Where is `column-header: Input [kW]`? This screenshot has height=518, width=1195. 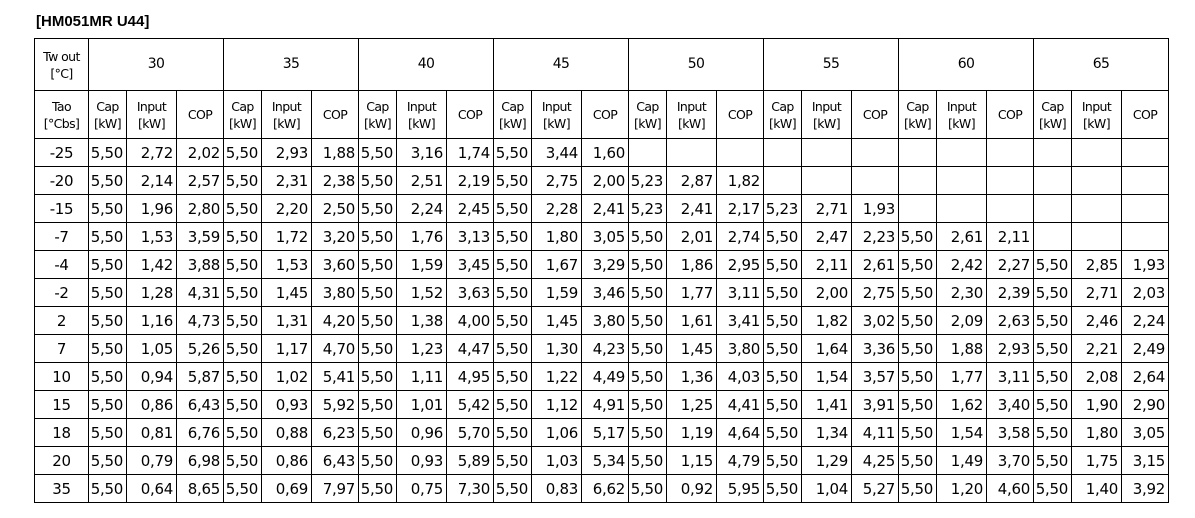 column-header: Input [kW] is located at coordinates (286, 114).